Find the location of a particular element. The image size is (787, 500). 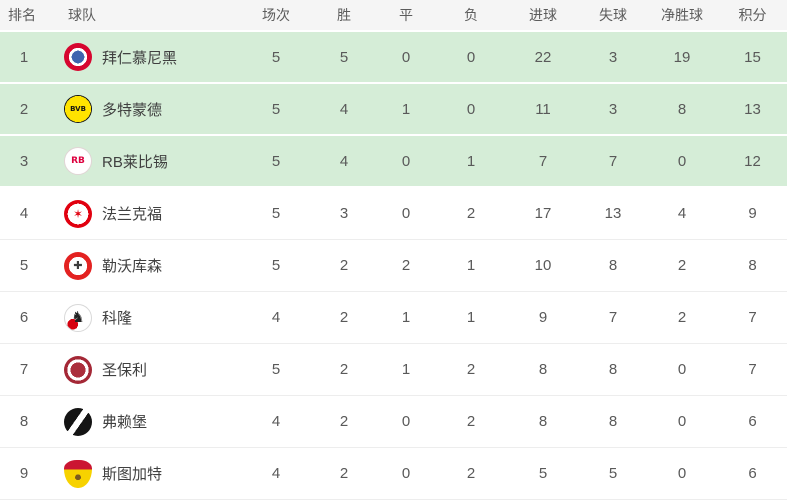

team-name: 斯图加特 is located at coordinates (132, 474).